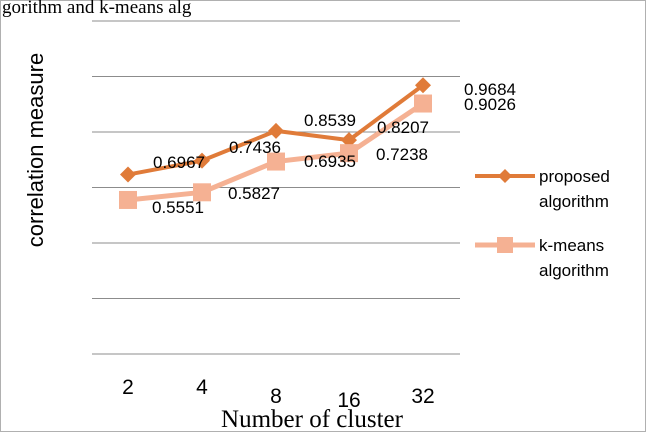 This screenshot has height=437, width=646. I want to click on data-label: 0.5551, so click(178, 207).